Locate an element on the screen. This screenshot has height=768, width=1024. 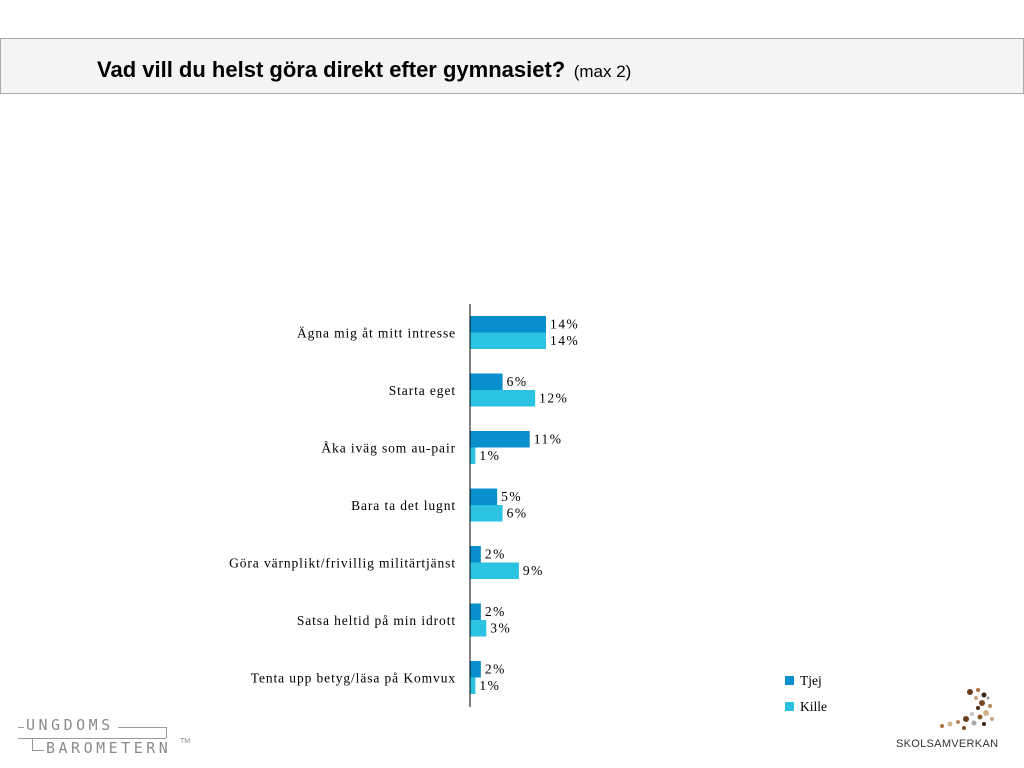
category-label: Satsa heltid på min idrott is located at coordinates (376, 620).